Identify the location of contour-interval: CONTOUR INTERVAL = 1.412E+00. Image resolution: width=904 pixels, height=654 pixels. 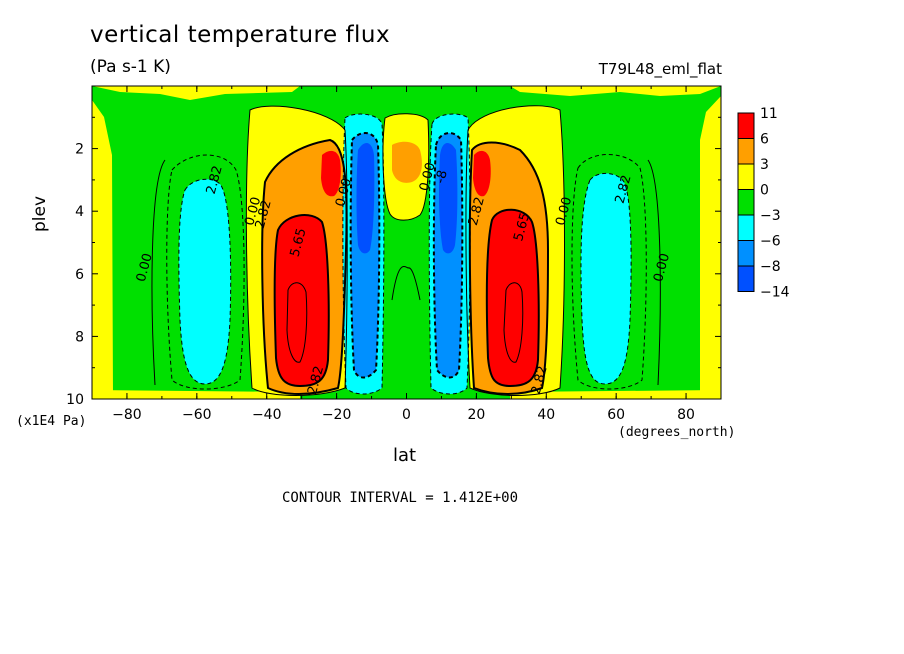
(400, 498).